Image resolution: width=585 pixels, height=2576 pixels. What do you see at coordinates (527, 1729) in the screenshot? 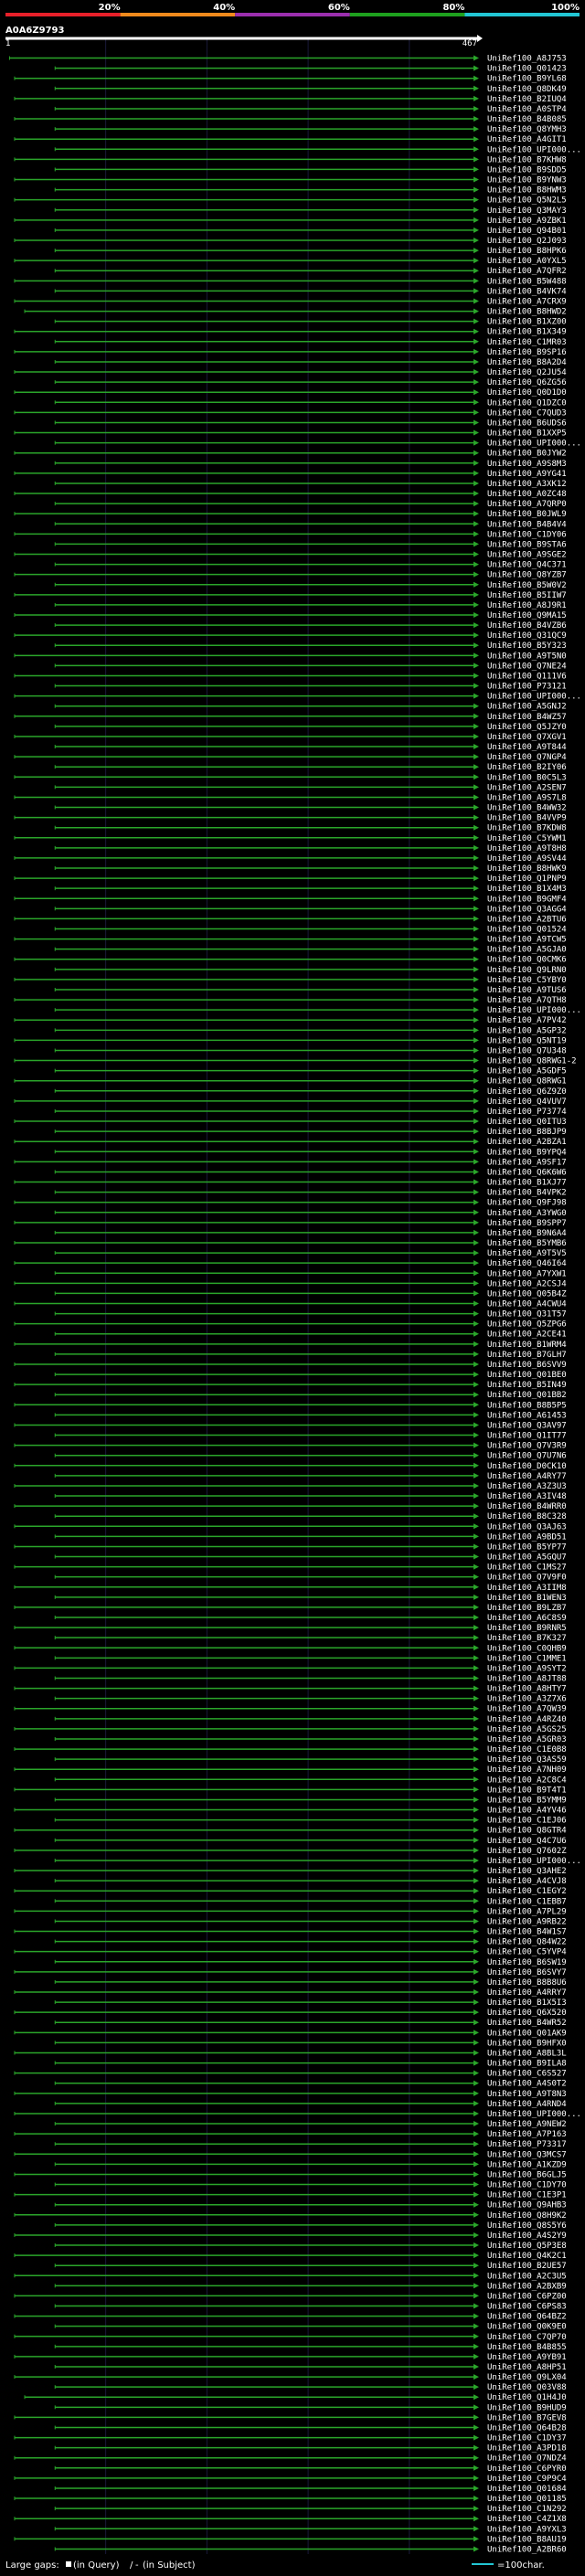
I see `hit-label: UniRef100_A5GS25` at bounding box center [527, 1729].